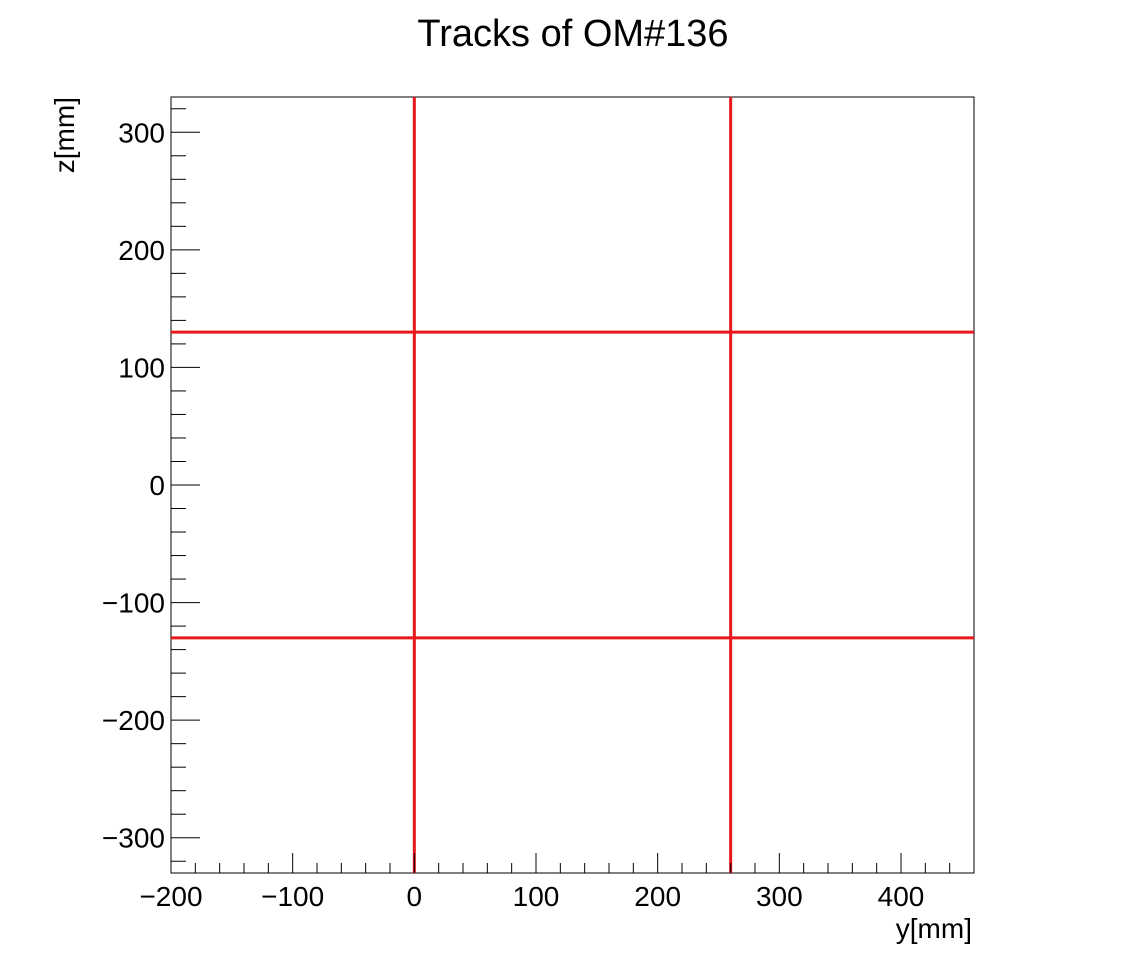 The height and width of the screenshot is (972, 1146). What do you see at coordinates (901, 896) in the screenshot?
I see `x-tick-label: 400` at bounding box center [901, 896].